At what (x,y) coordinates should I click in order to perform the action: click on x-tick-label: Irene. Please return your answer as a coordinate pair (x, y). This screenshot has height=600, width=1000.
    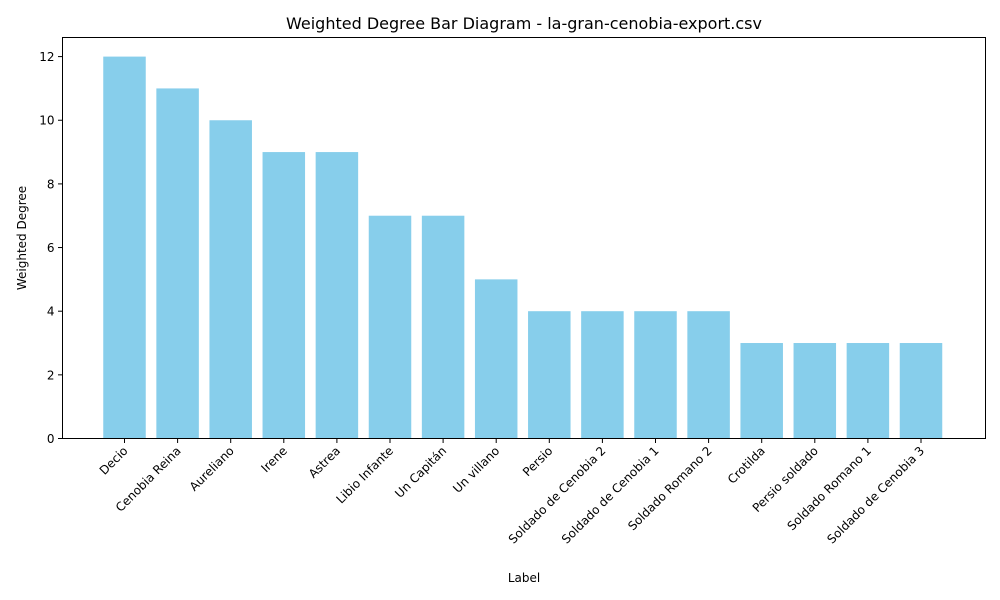
    Looking at the image, I should click on (274, 460).